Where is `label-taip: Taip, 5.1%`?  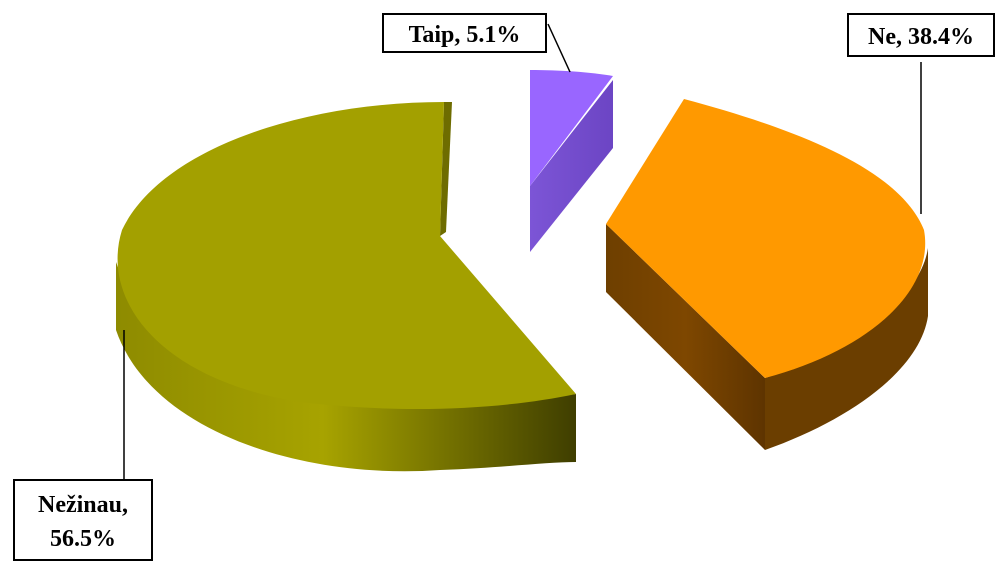
label-taip: Taip, 5.1% is located at coordinates (464, 33).